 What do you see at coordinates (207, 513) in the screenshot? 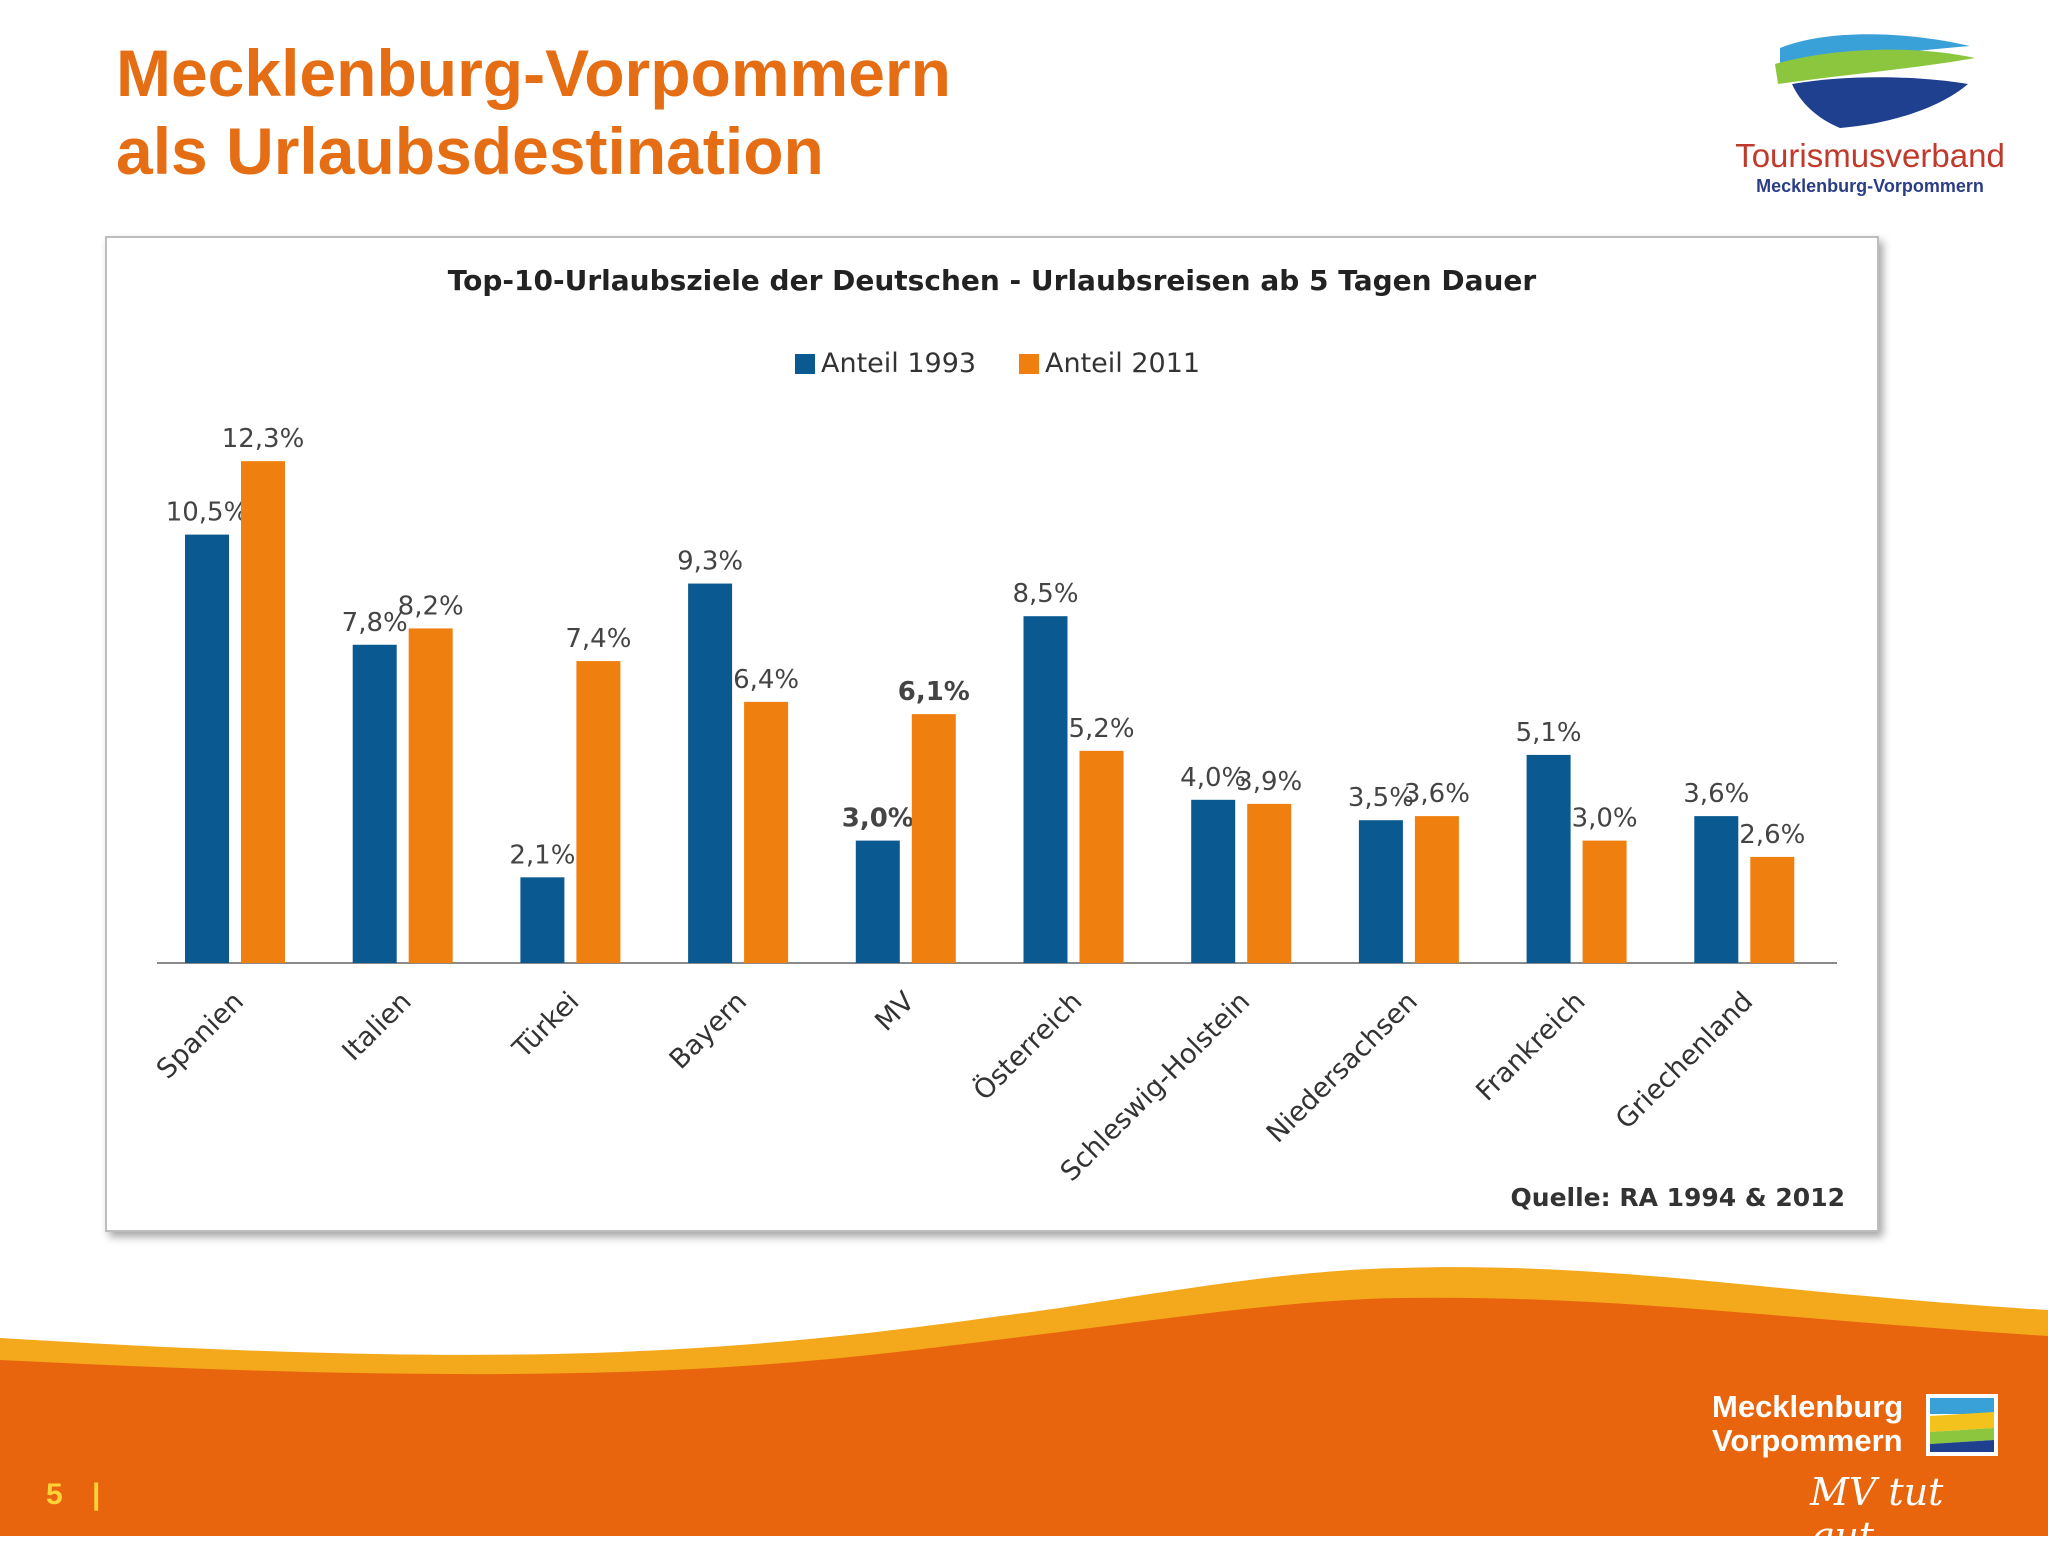
I see `data-label-1-1: 10,5%` at bounding box center [207, 513].